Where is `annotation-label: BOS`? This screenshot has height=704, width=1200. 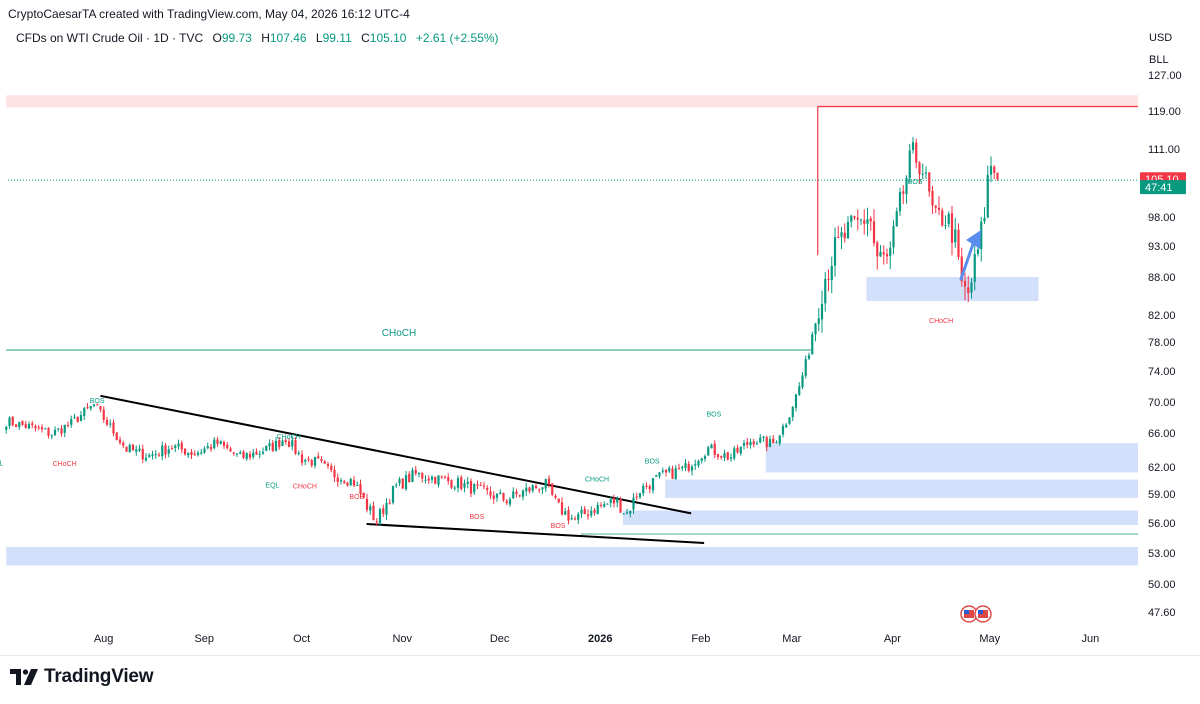 annotation-label: BOS is located at coordinates (713, 415).